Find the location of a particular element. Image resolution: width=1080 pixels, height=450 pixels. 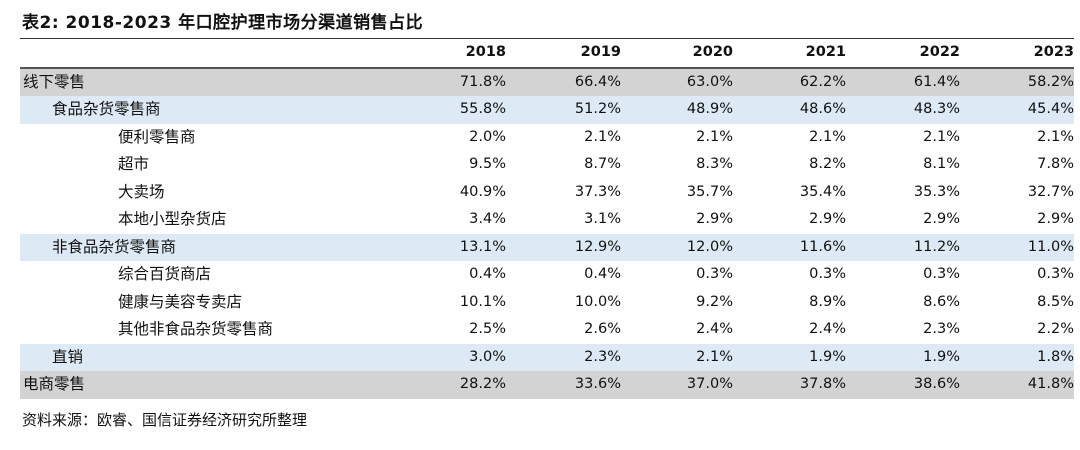

table-cell: 45.4% is located at coordinates (1050, 109).